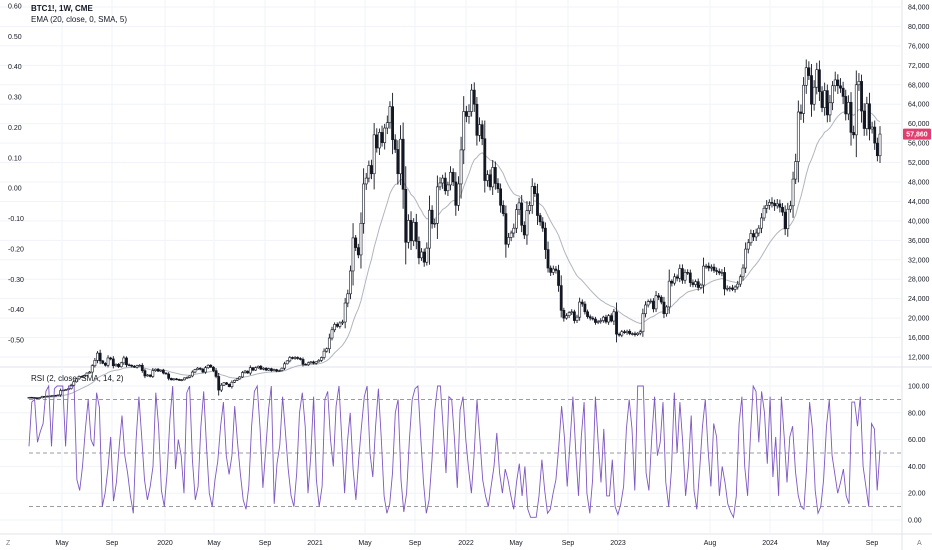 This screenshot has width=932, height=550. Describe the element at coordinates (516, 543) in the screenshot. I see `time-tick-label: May` at that location.